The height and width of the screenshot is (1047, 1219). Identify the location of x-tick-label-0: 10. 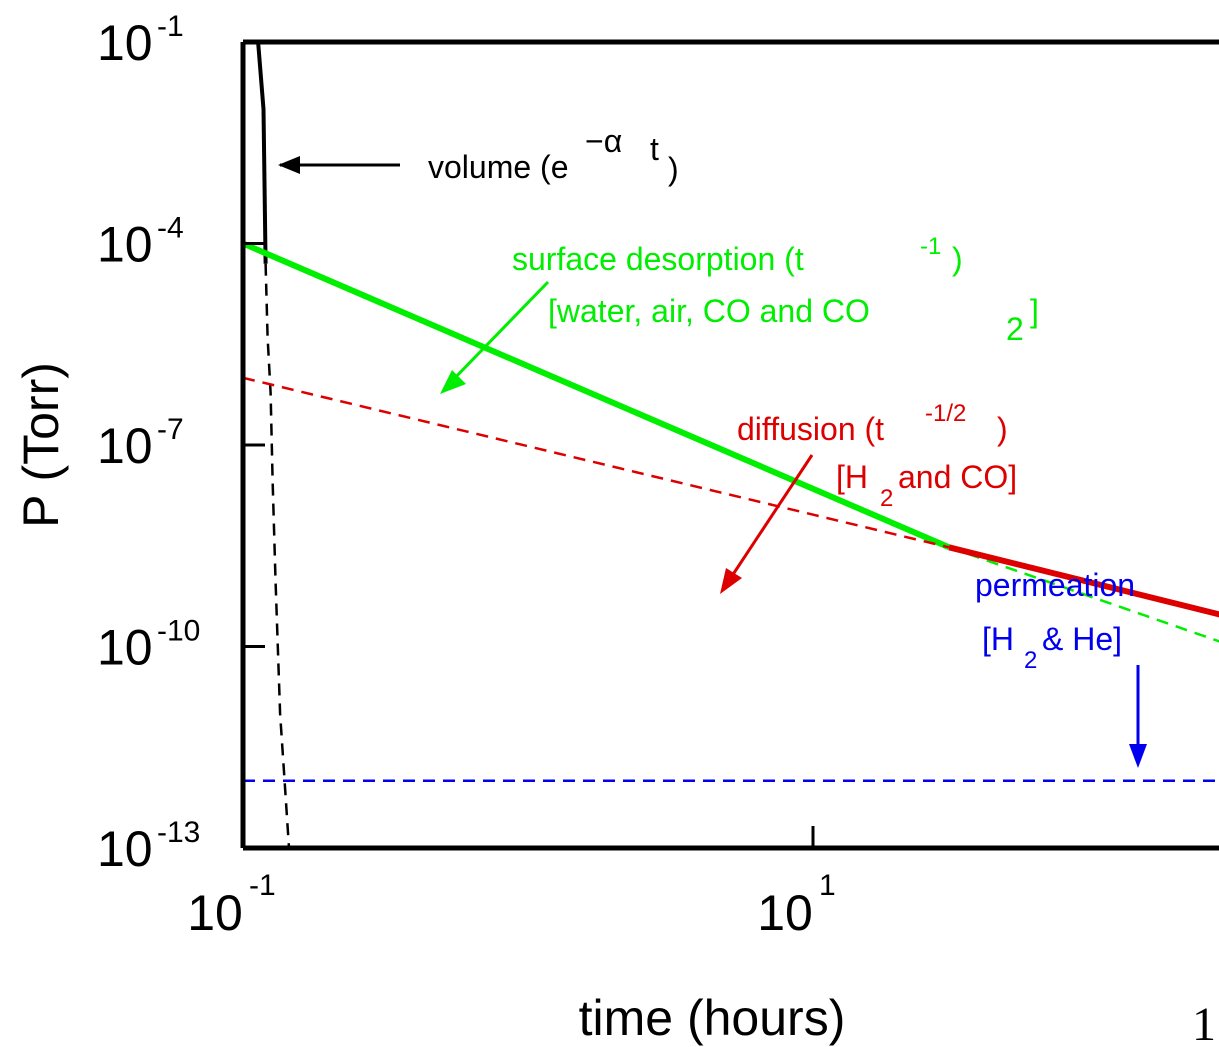
(215, 913).